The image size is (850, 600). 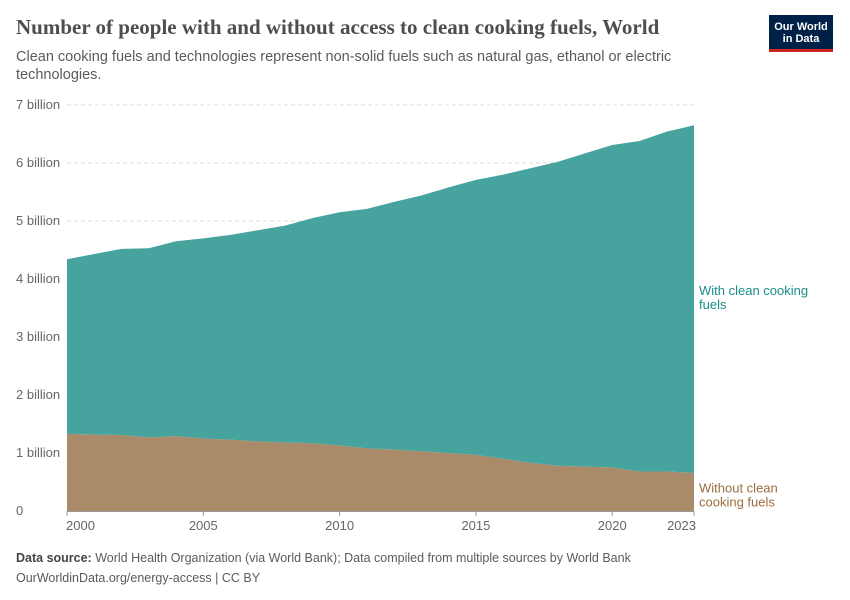 I want to click on x-tick-label: 2010, so click(x=339, y=525).